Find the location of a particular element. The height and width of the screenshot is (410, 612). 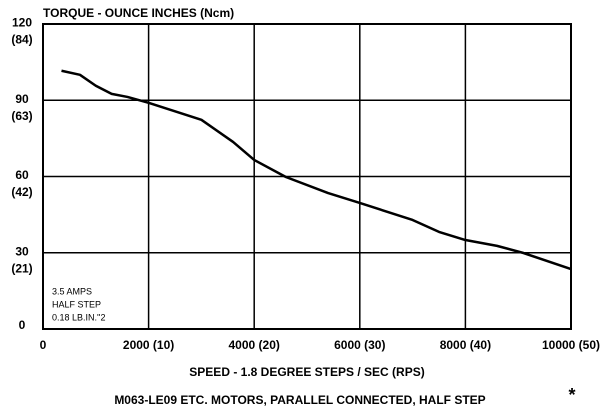

y-tick-label: 0 is located at coordinates (22, 325).